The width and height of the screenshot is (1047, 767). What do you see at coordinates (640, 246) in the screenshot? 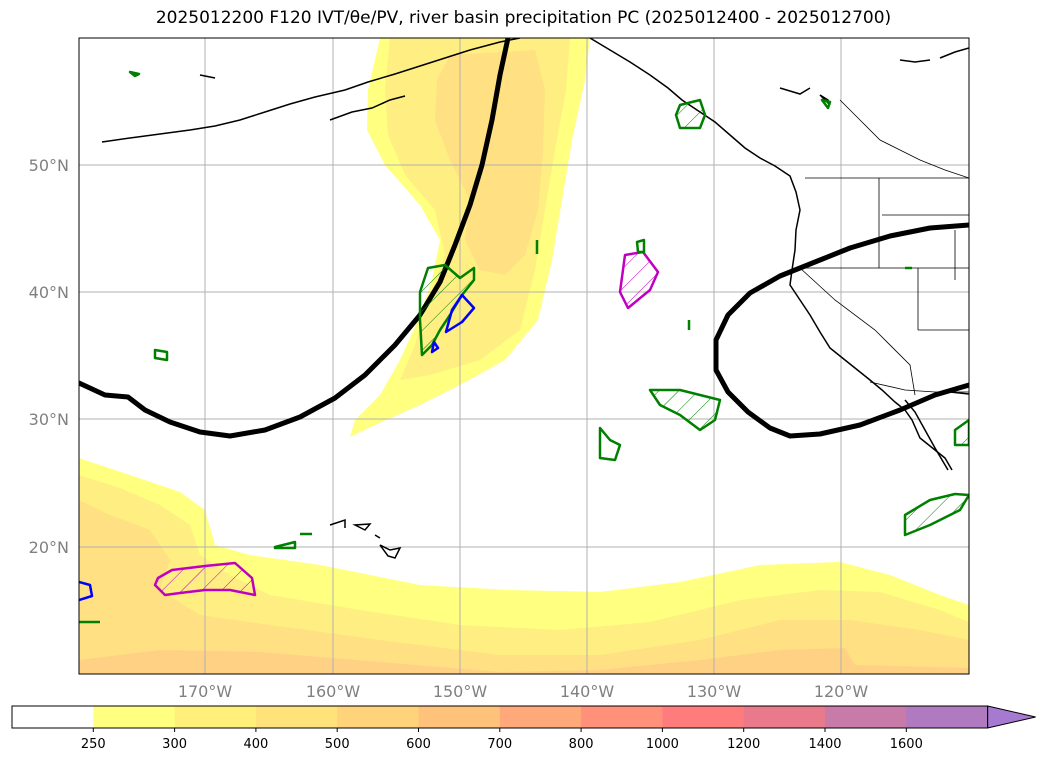
I see `precip-green-small1` at bounding box center [640, 246].